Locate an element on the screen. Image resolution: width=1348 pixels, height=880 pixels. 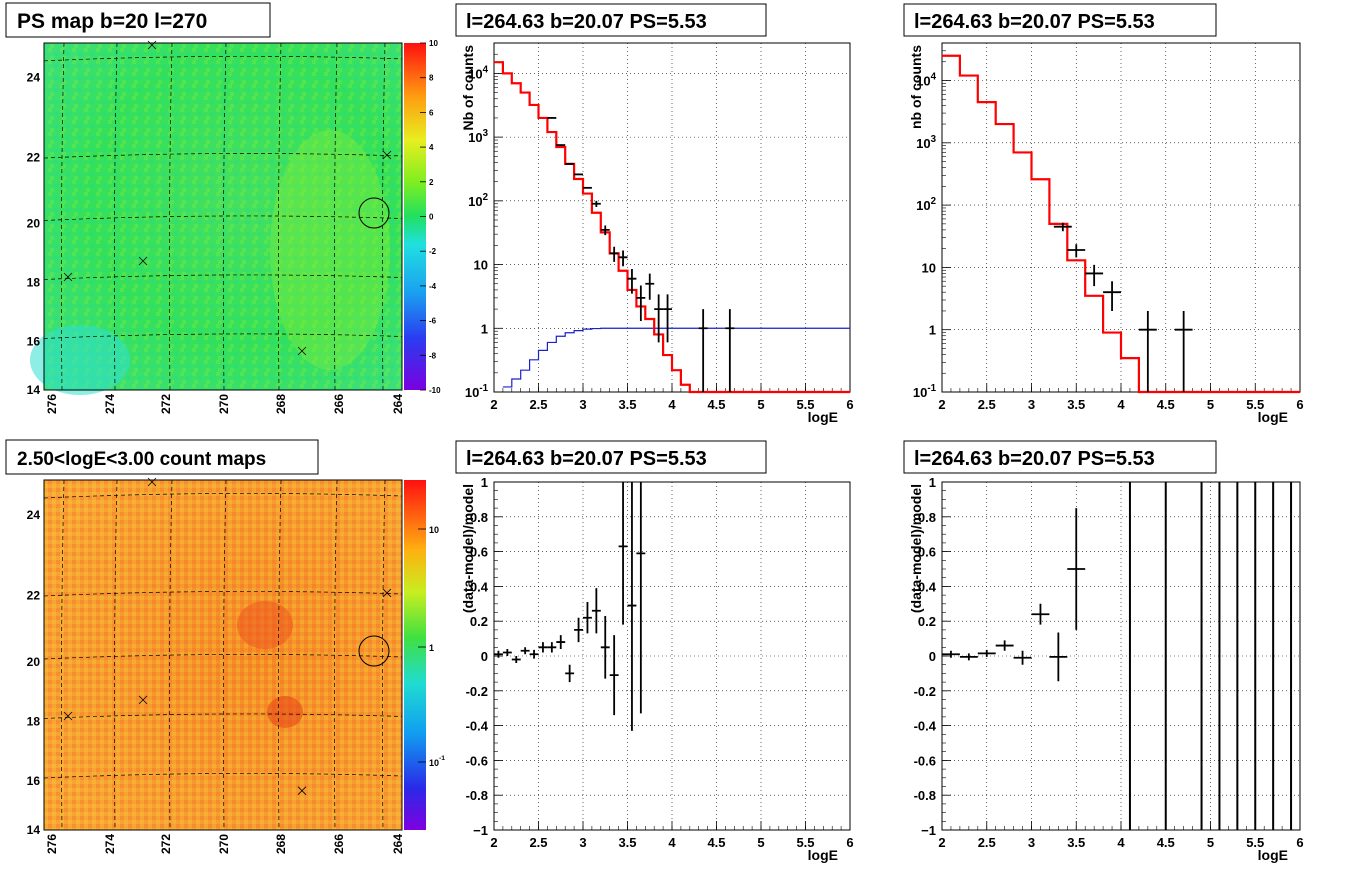
count-map-target-circle is located at coordinates (374, 651).